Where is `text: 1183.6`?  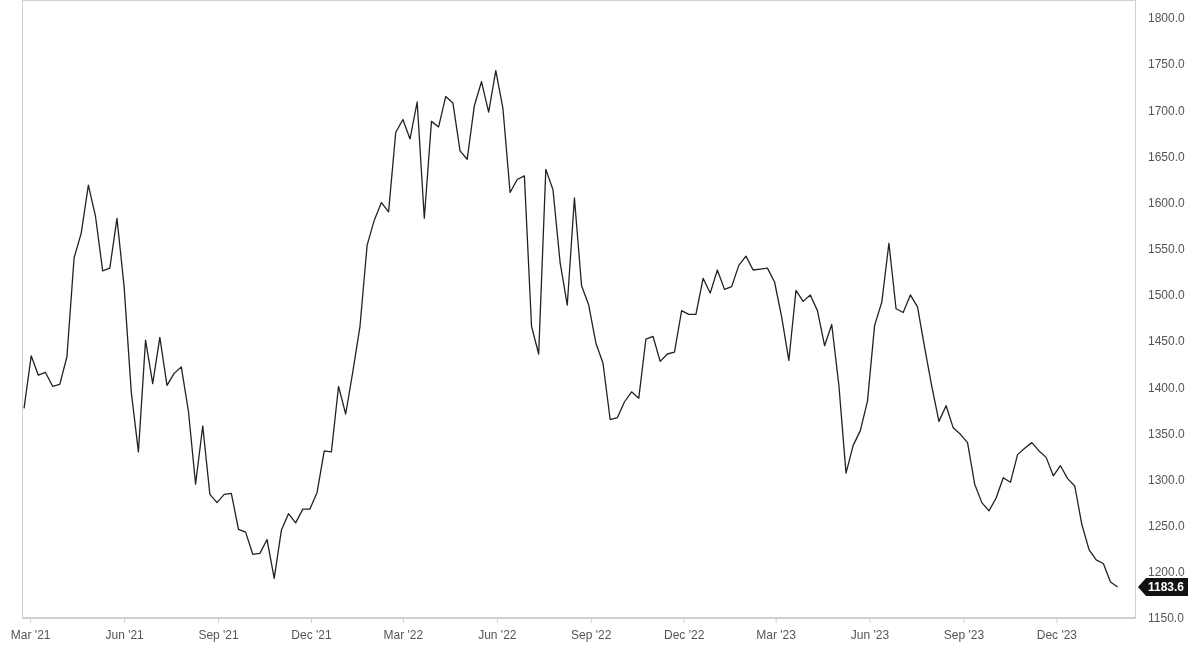 text: 1183.6 is located at coordinates (1166, 587).